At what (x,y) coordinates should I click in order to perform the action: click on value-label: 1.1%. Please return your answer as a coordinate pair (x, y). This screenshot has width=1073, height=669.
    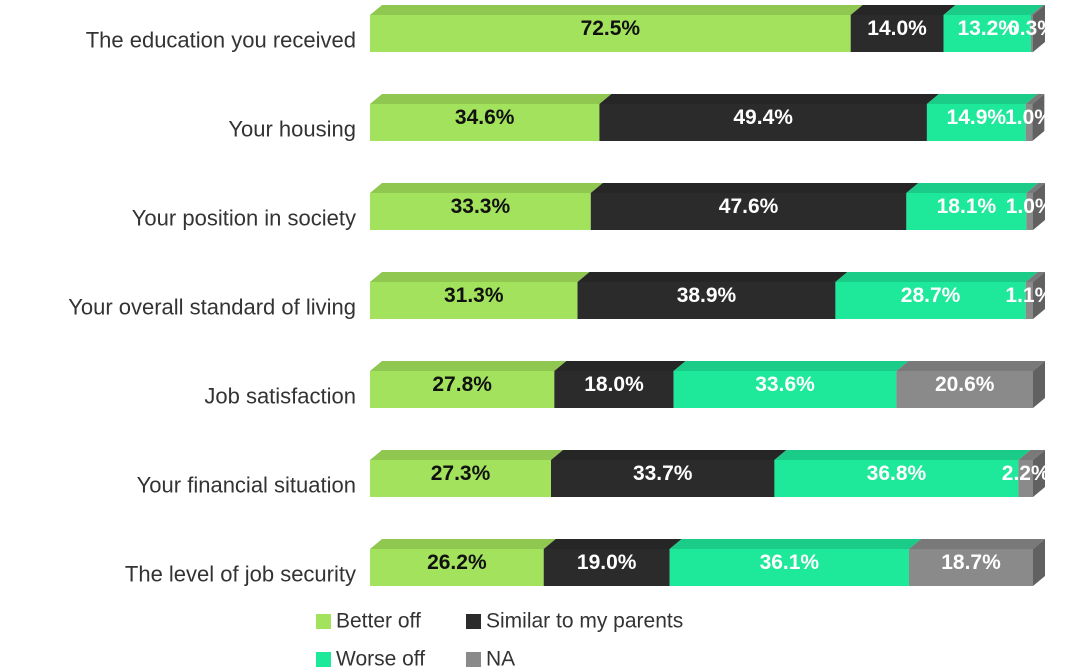
    Looking at the image, I should click on (1029, 295).